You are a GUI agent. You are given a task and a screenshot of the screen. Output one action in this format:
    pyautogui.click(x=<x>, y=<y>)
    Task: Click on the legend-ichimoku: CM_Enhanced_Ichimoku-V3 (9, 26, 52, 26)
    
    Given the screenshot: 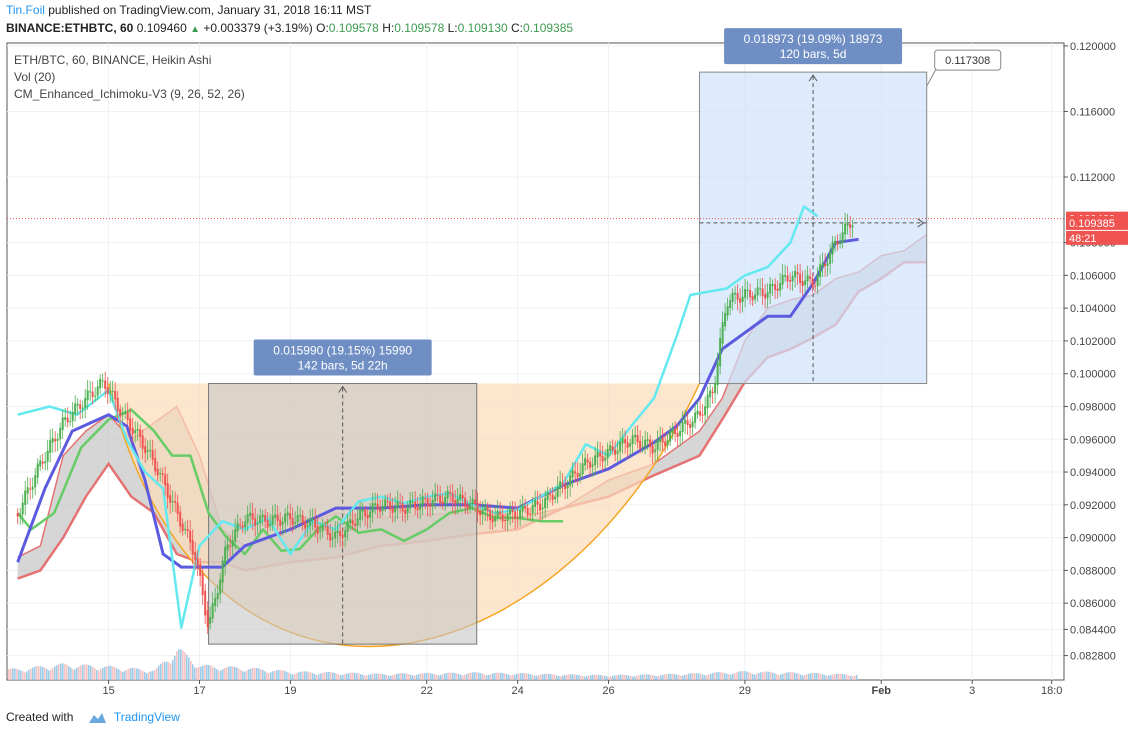 What is the action you would take?
    pyautogui.click(x=129, y=94)
    